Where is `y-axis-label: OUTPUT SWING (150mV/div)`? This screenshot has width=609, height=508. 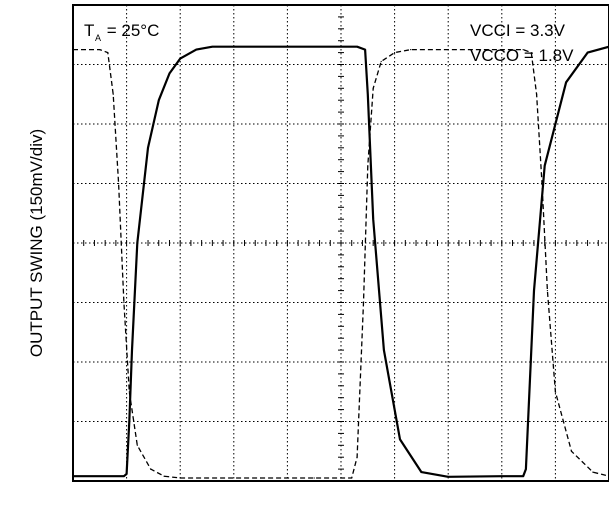 y-axis-label: OUTPUT SWING (150mV/div) is located at coordinates (36, 243).